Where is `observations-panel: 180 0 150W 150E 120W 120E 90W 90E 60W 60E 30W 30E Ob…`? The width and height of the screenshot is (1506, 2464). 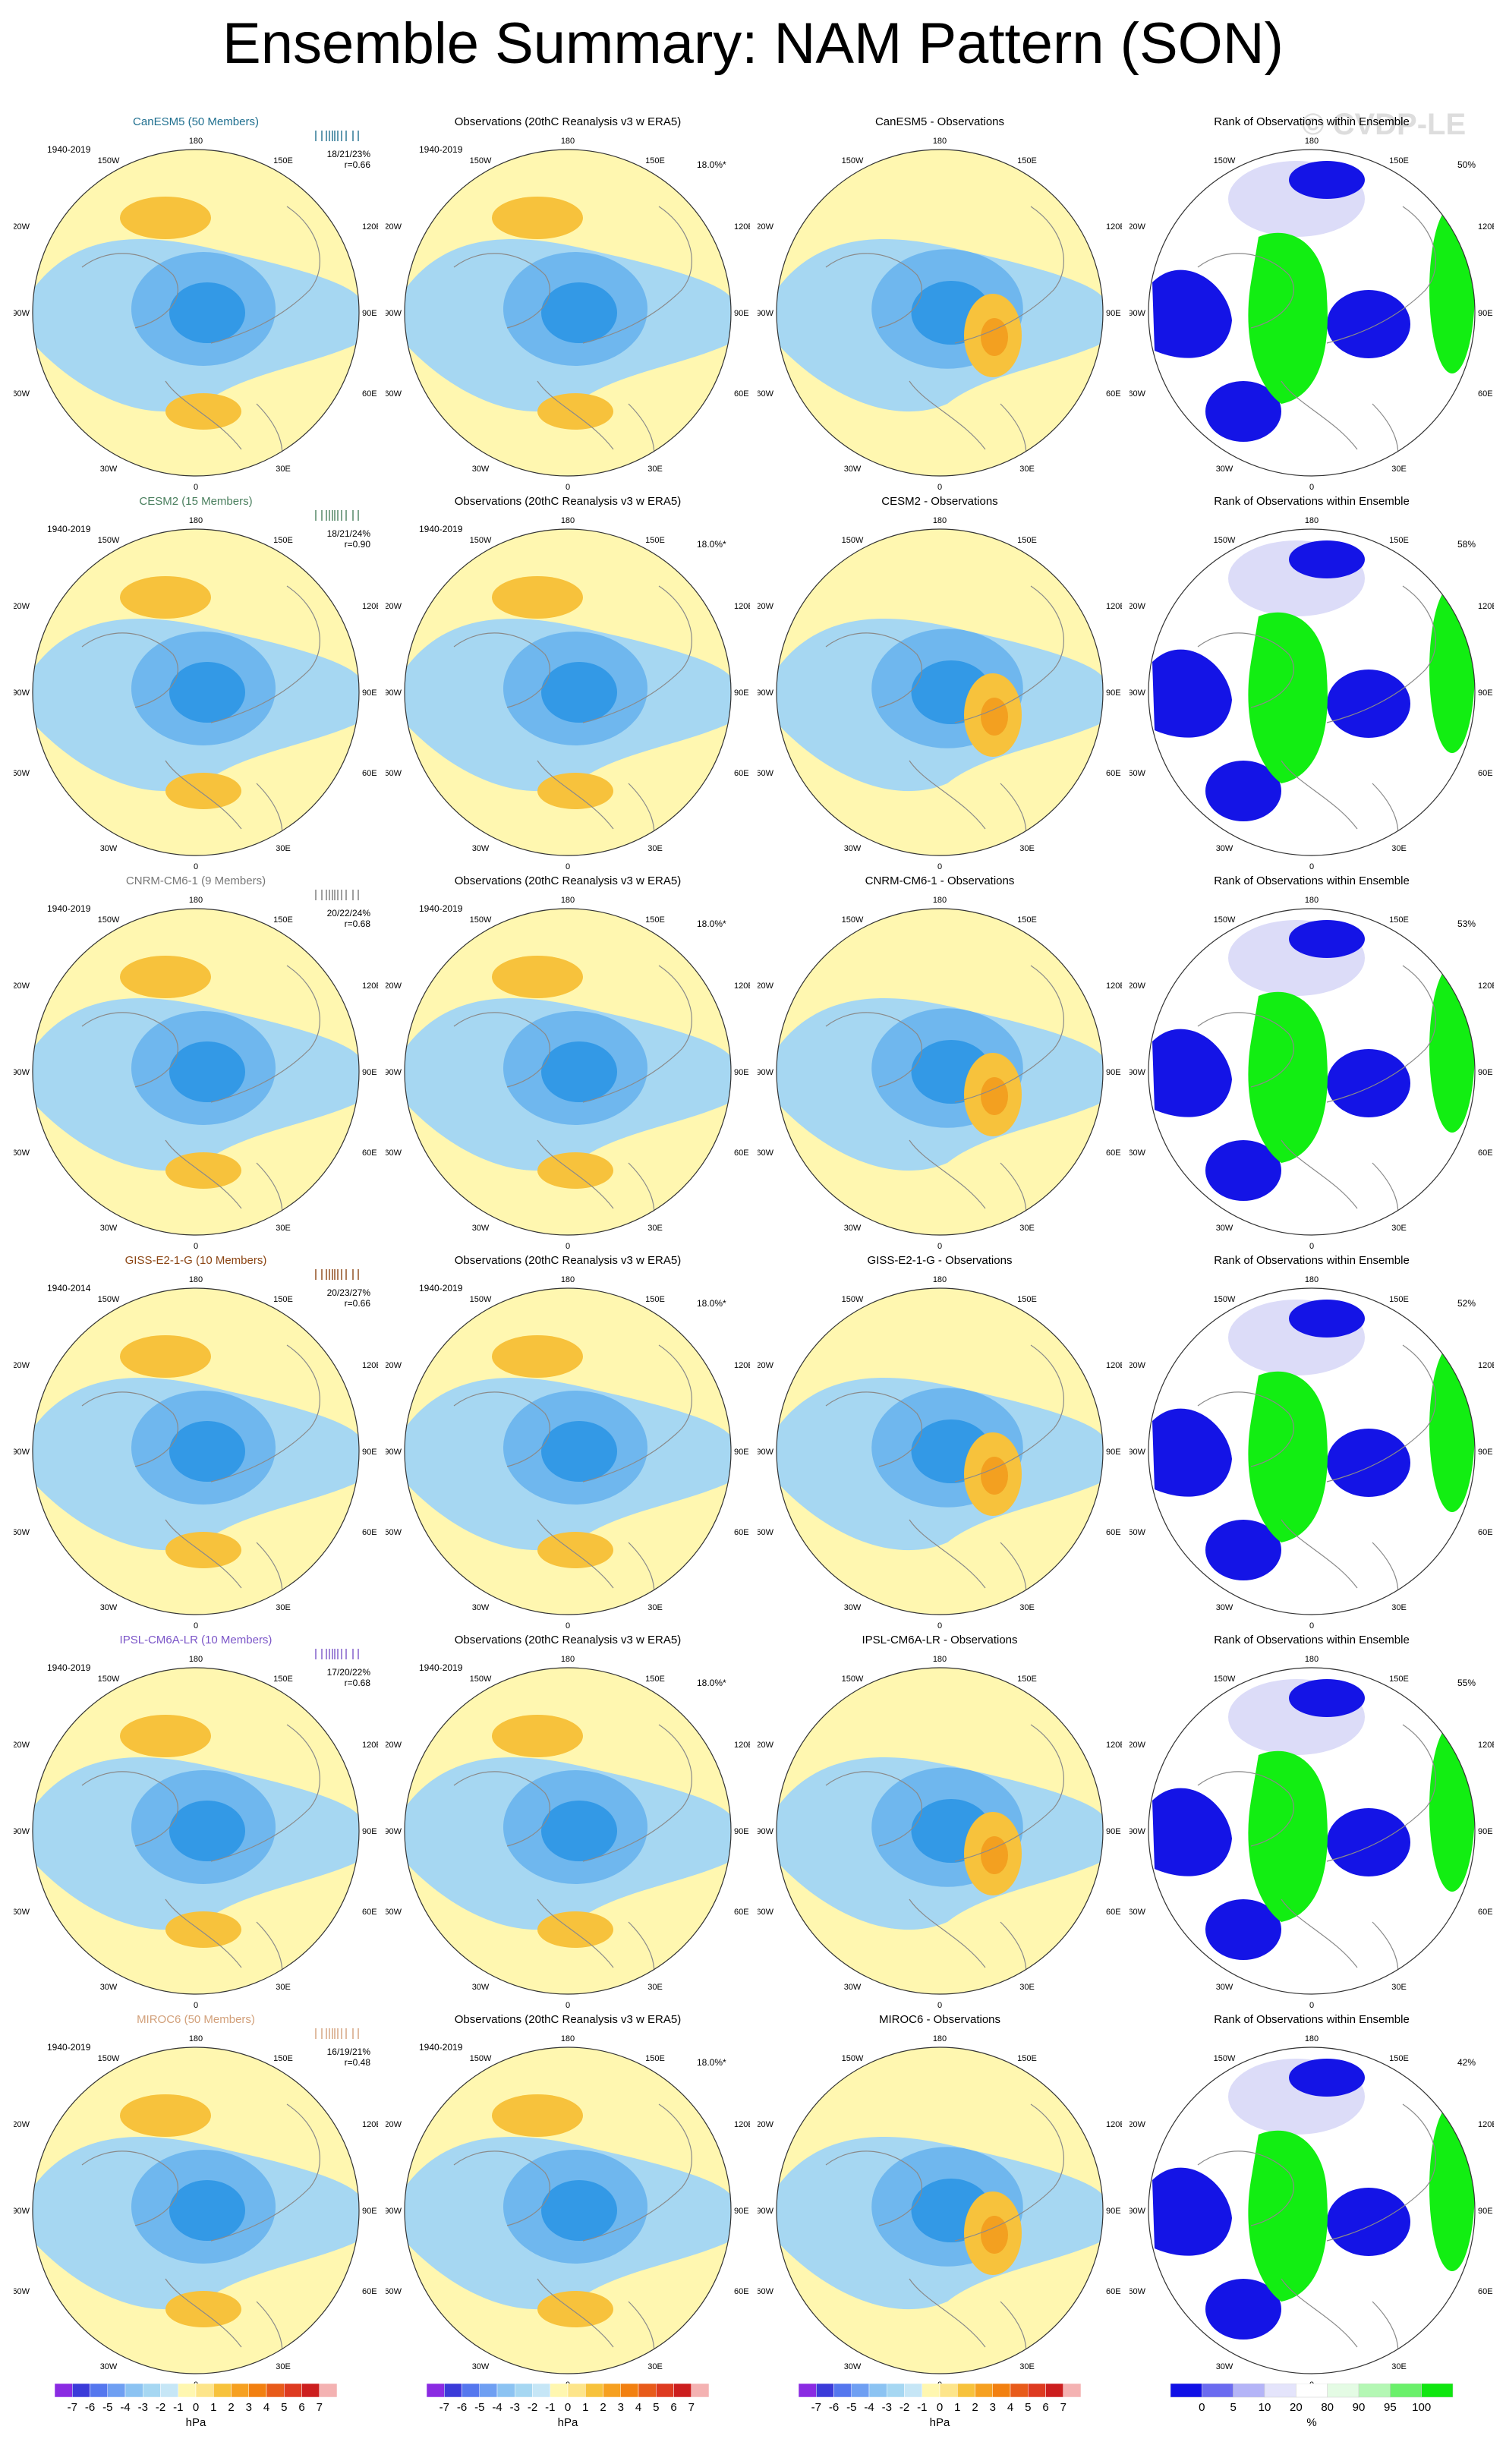
observations-panel: 180 0 150W 150E 120W 120E 90W 90E 60W 60E 30W 30E Ob… is located at coordinates (568, 1064).